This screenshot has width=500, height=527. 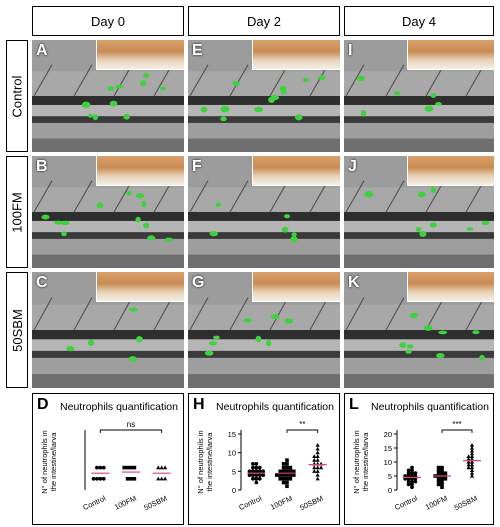 What do you see at coordinates (352, 166) in the screenshot?
I see `panel-letter: J` at bounding box center [352, 166].